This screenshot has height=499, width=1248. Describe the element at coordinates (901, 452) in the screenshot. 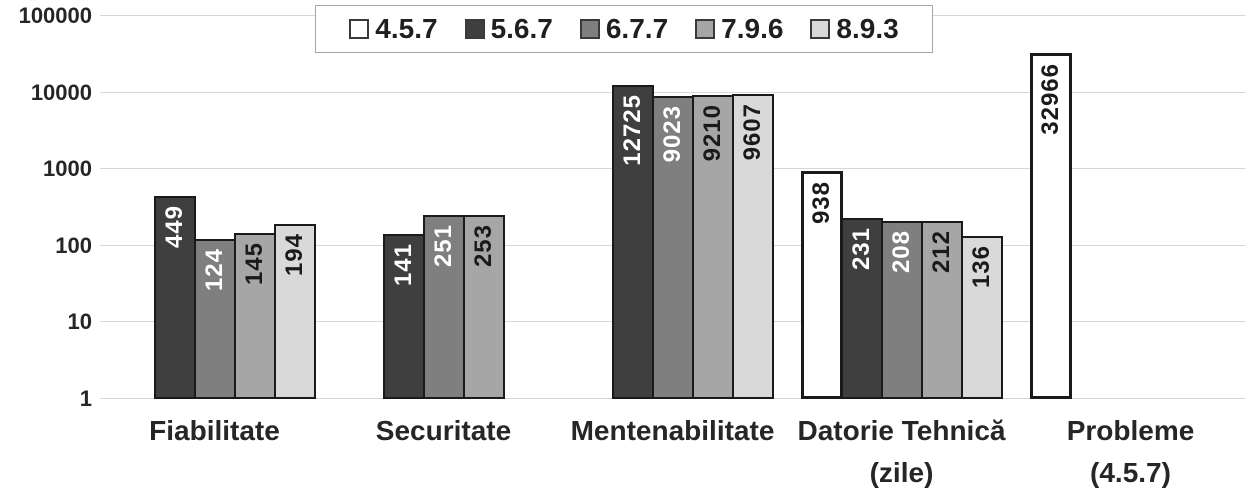

I see `x-axis-category-label: Datorie Tehnică (zile)` at that location.